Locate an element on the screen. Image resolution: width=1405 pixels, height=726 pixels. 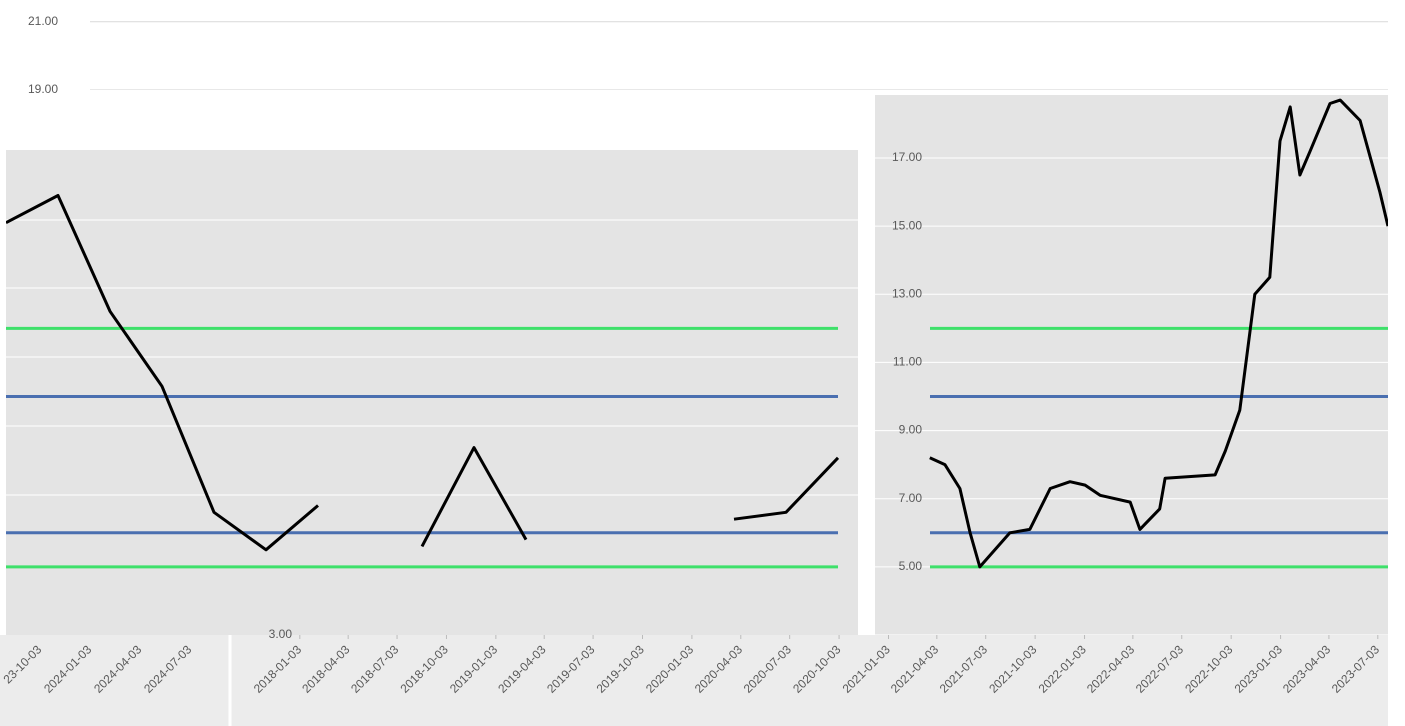
y-tick-label: 13.00 is located at coordinates (907, 293).